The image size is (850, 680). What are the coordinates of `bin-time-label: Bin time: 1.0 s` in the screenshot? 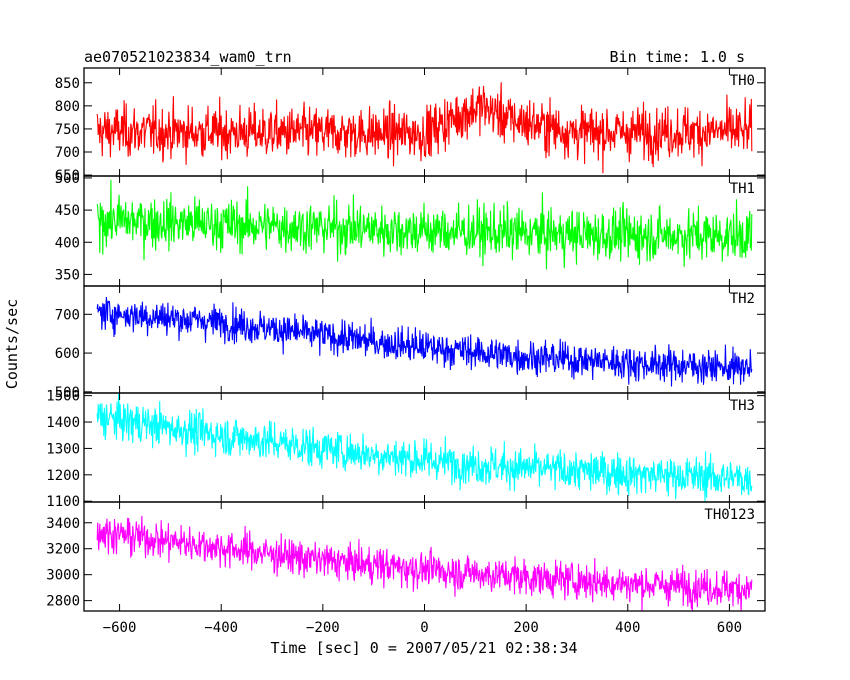 It's located at (677, 57).